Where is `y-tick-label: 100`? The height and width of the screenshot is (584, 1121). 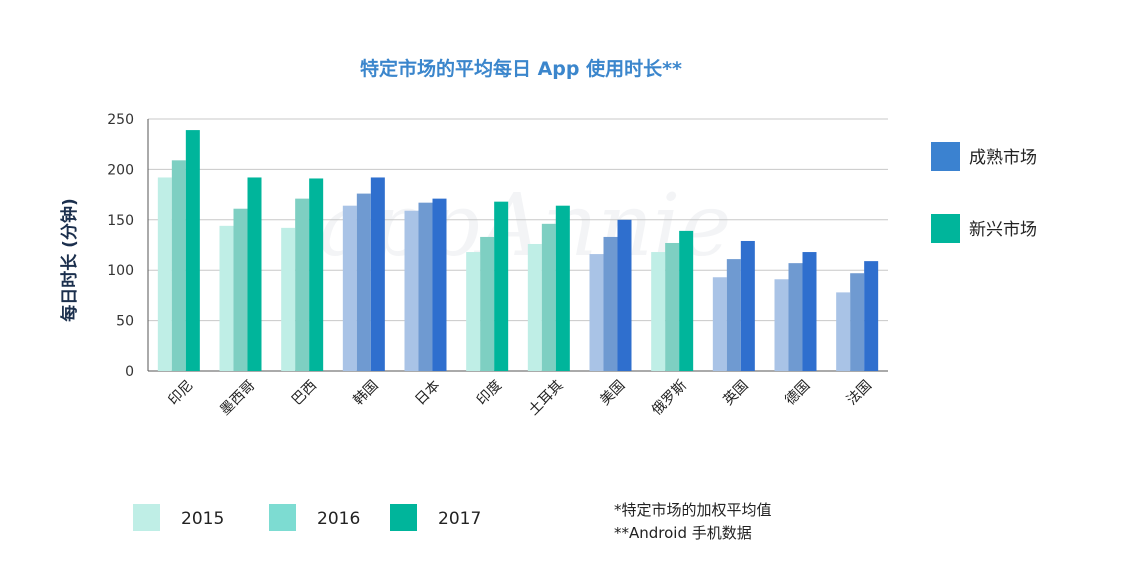
y-tick-label: 100 is located at coordinates (120, 271).